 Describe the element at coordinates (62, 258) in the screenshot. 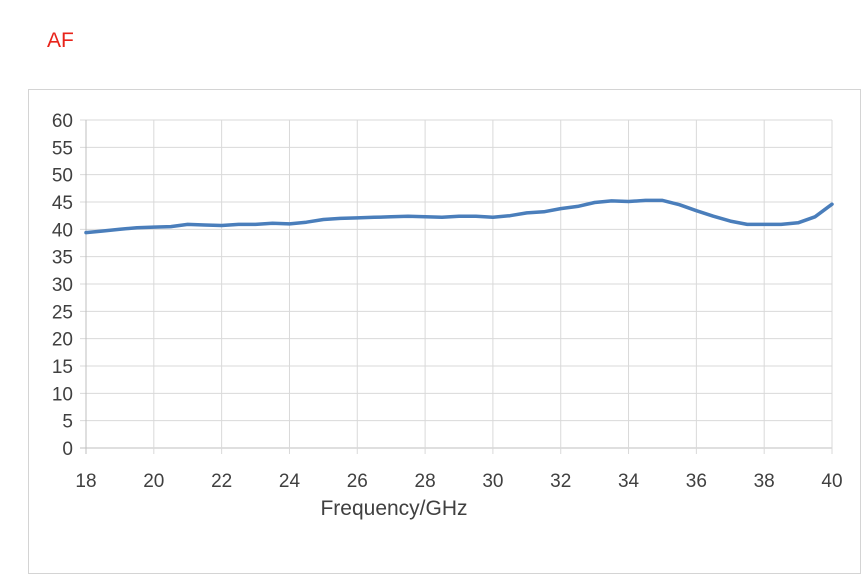

I see `y-tick-label: 35` at that location.